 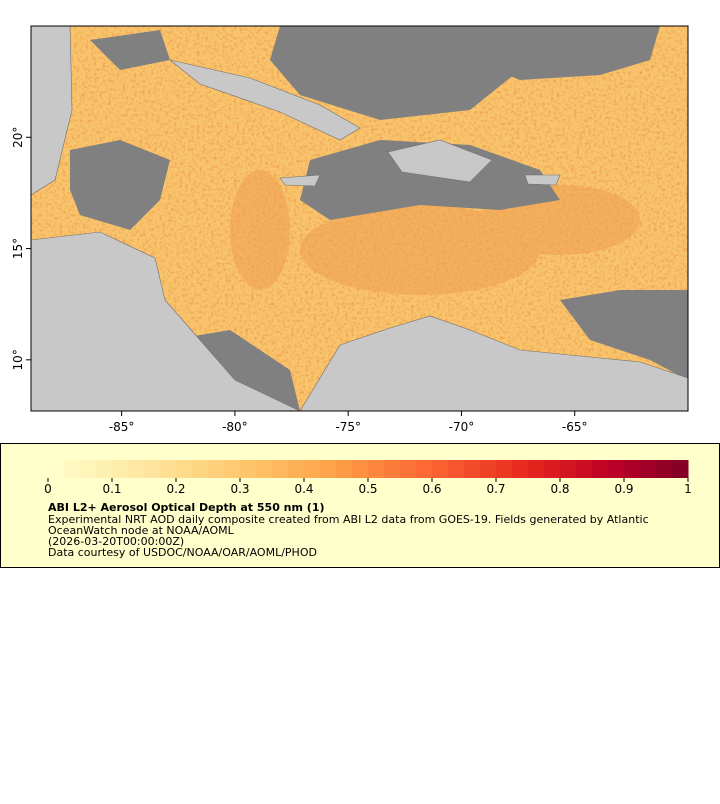 I want to click on x-tick-label: -80°, so click(x=235, y=427).